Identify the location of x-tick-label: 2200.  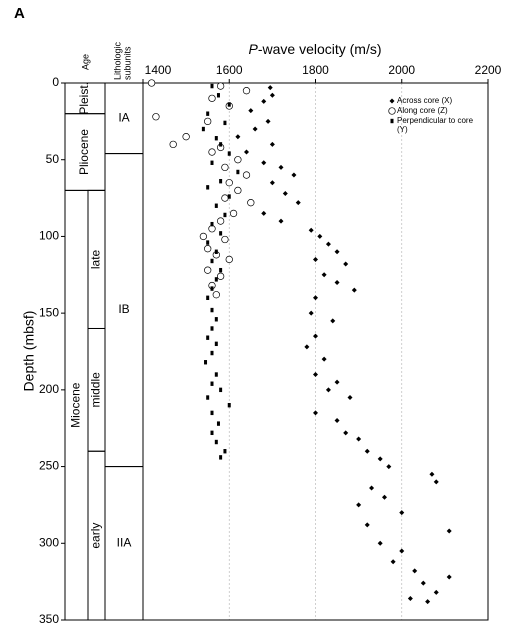
(488, 70).